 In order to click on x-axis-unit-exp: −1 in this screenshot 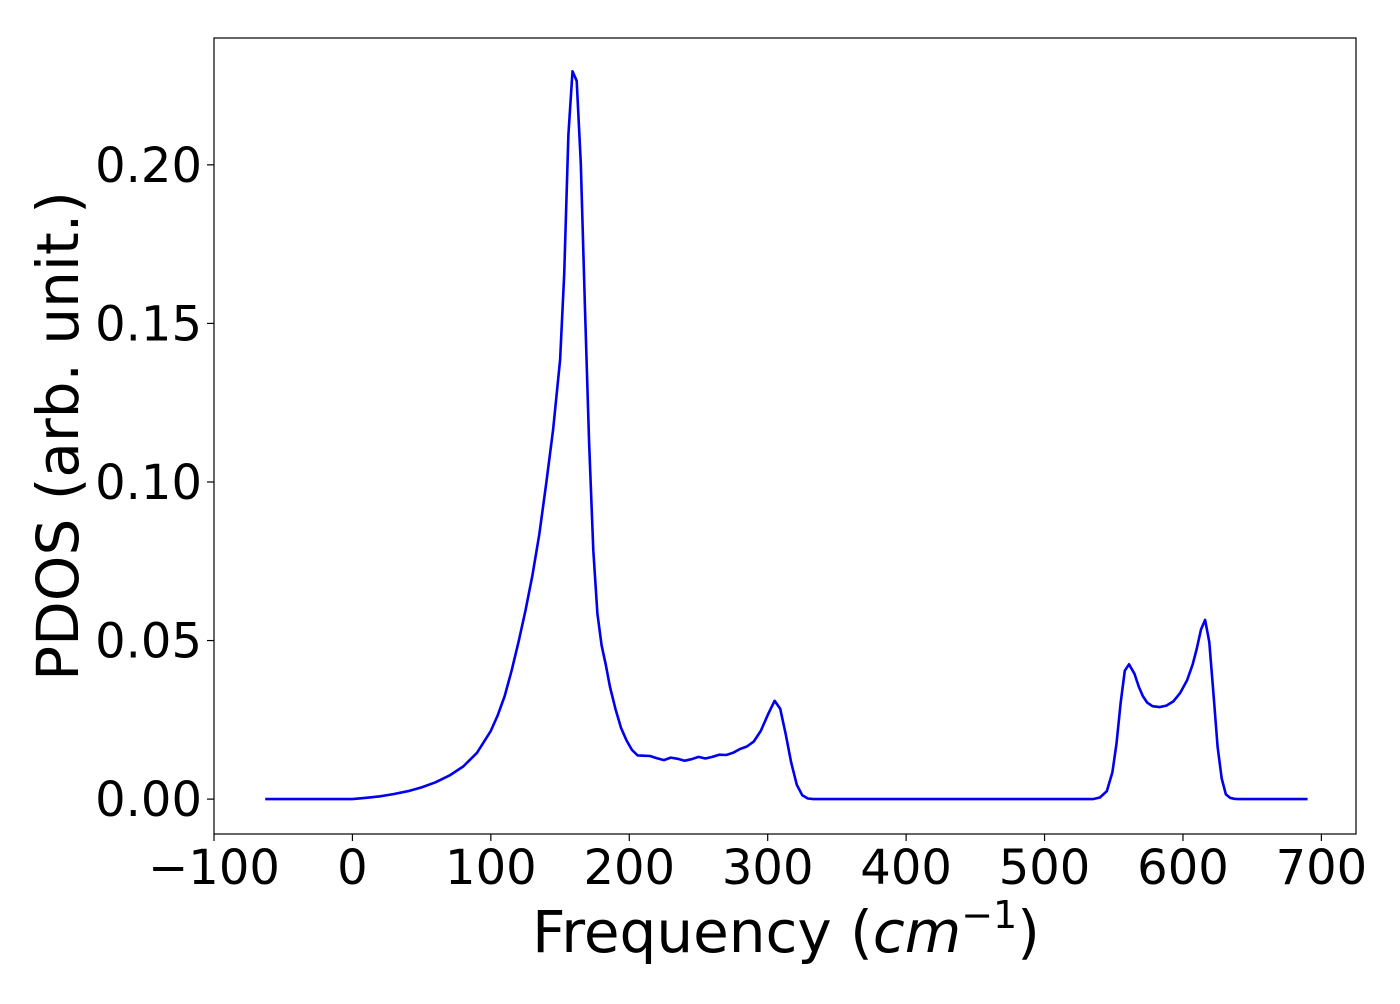, I will do `click(989, 915)`.